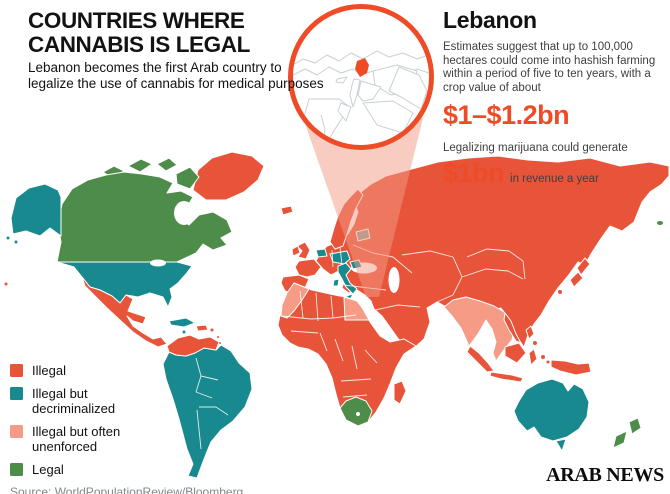  I want to click on legend-item-legal: Legal, so click(85, 469).